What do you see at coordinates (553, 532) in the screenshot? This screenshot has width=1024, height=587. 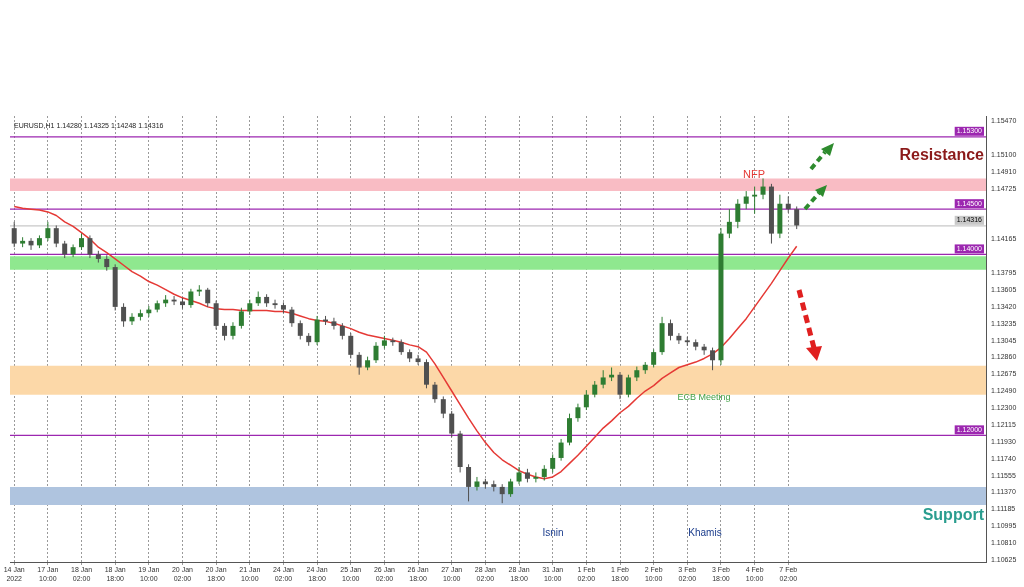 I see `annotation: Isnin` at bounding box center [553, 532].